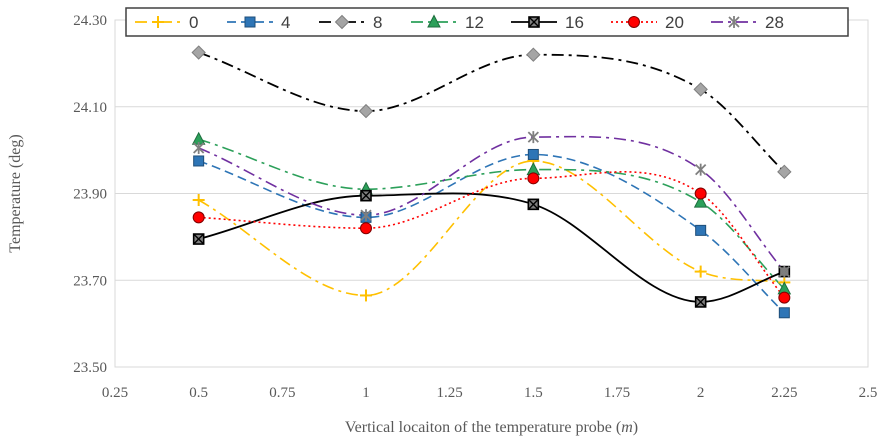  What do you see at coordinates (547, 22) in the screenshot?
I see `legend-item-16: 16` at bounding box center [547, 22].